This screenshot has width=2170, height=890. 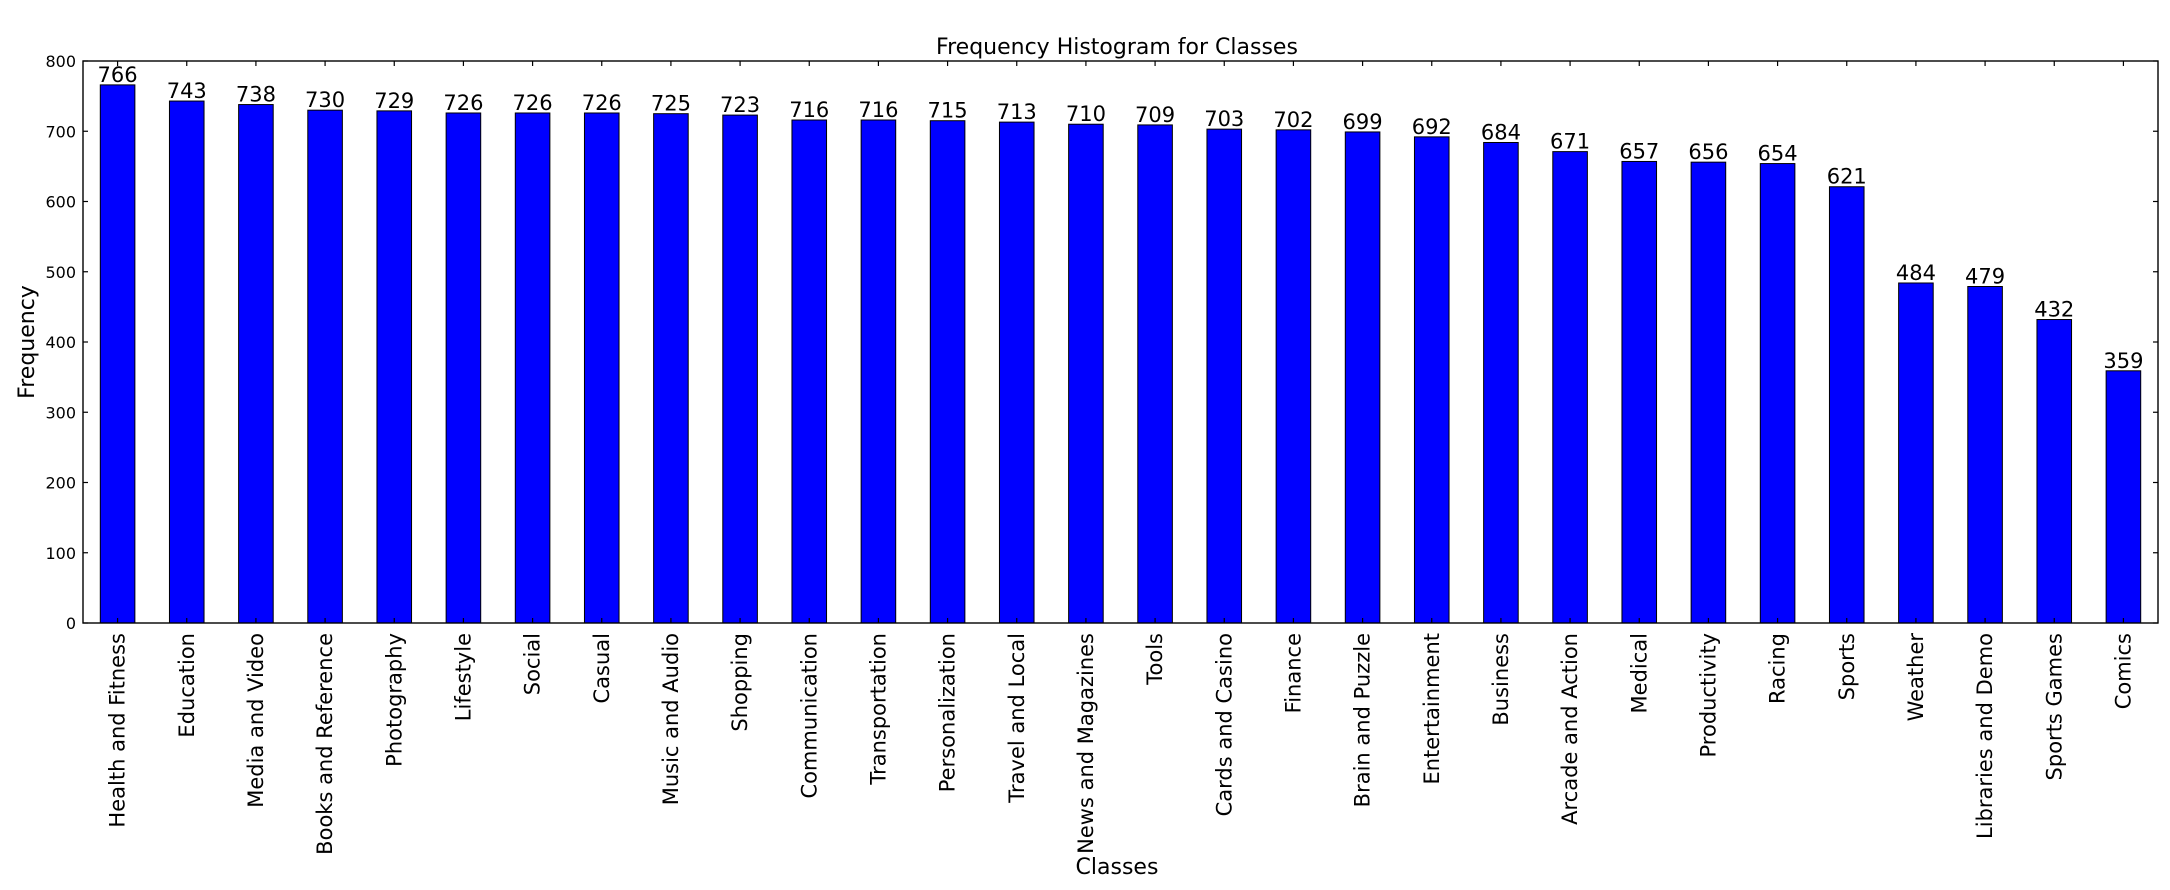 What do you see at coordinates (2054, 310) in the screenshot?
I see `bar-value-label: 432` at bounding box center [2054, 310].